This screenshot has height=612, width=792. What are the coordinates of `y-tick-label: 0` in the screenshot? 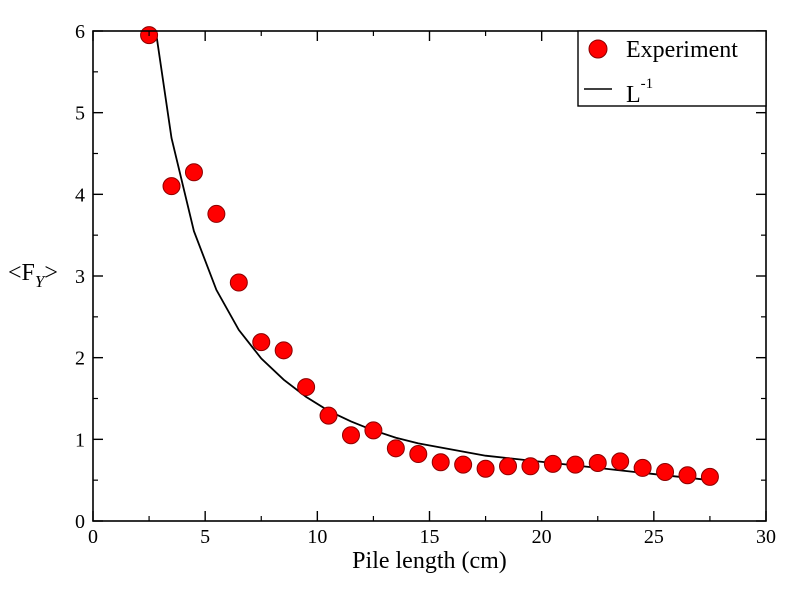 It's located at (80, 522).